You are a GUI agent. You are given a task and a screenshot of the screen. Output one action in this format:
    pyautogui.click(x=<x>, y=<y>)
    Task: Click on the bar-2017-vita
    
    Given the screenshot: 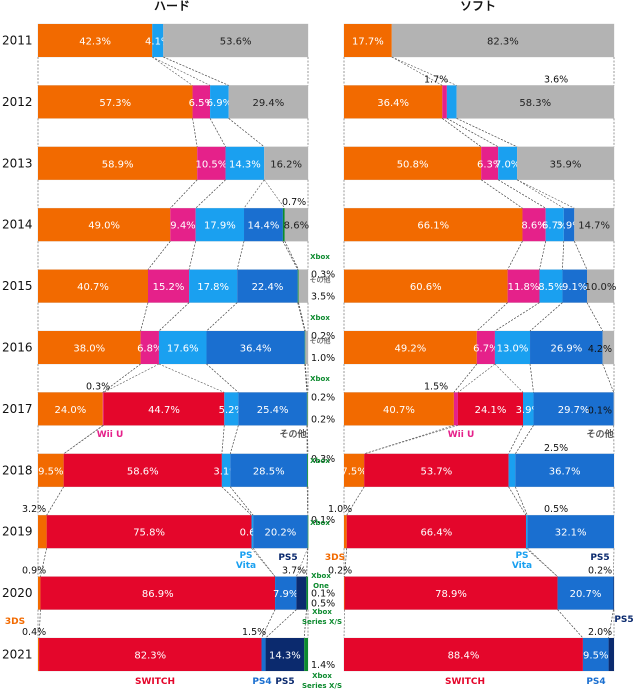 What is the action you would take?
    pyautogui.click(x=231, y=409)
    